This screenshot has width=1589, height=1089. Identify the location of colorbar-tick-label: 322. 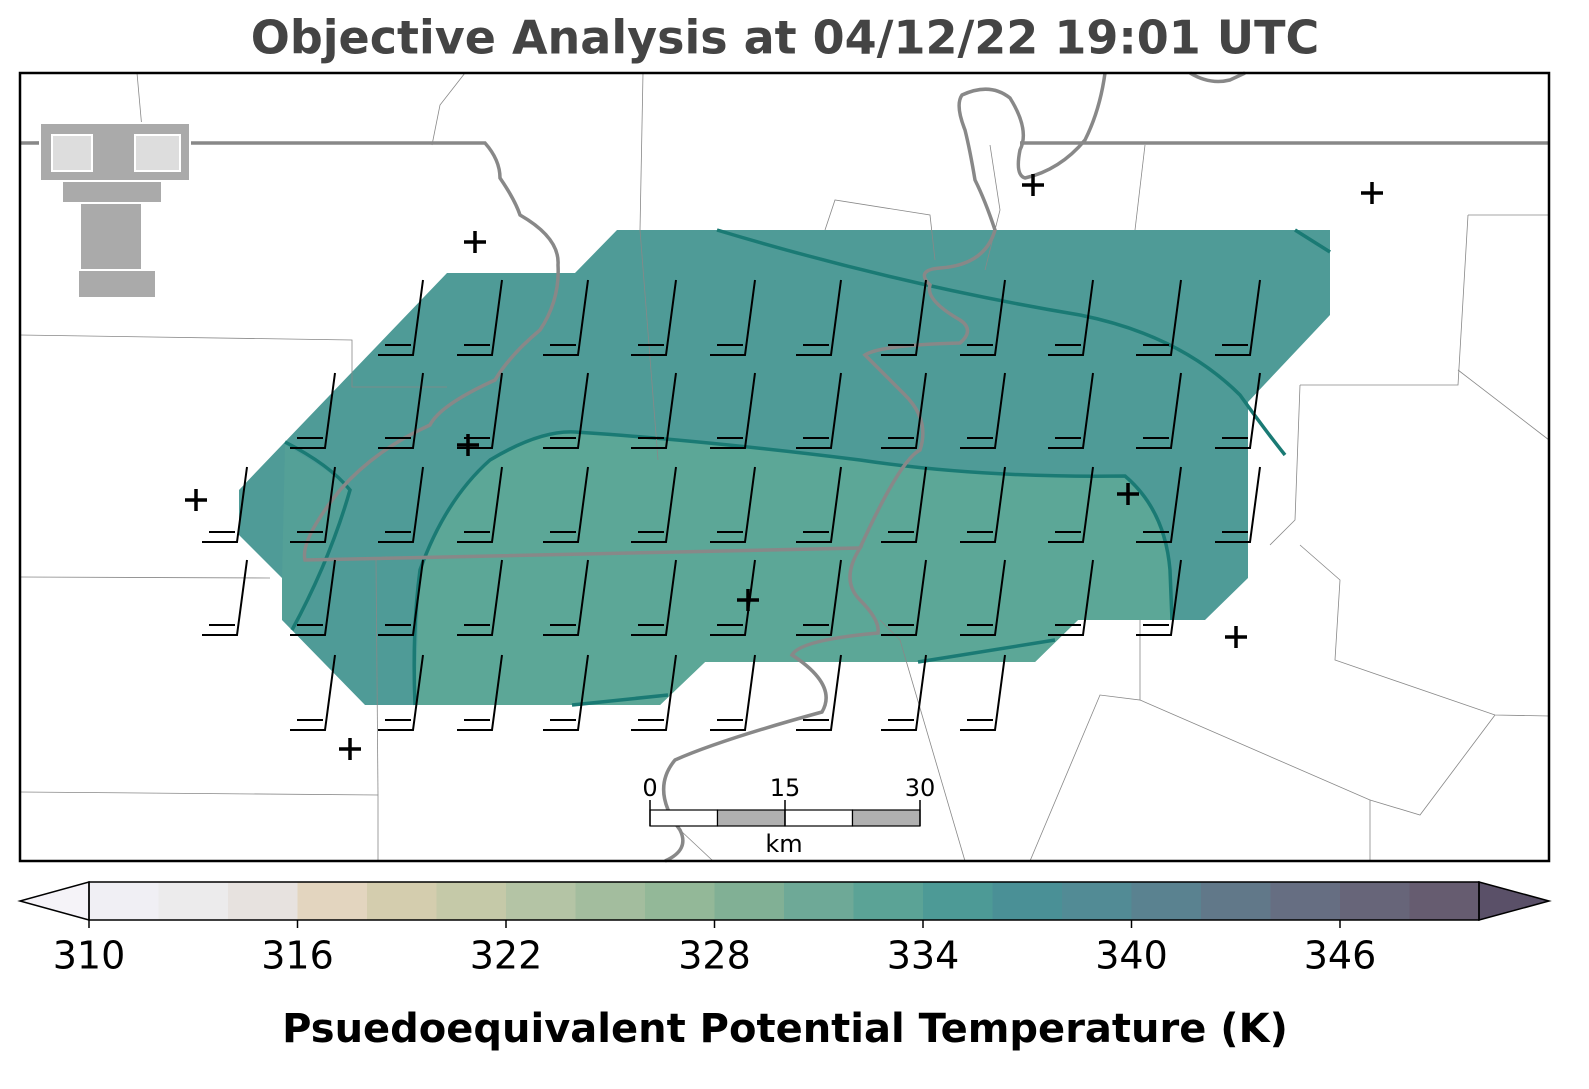
(506, 956).